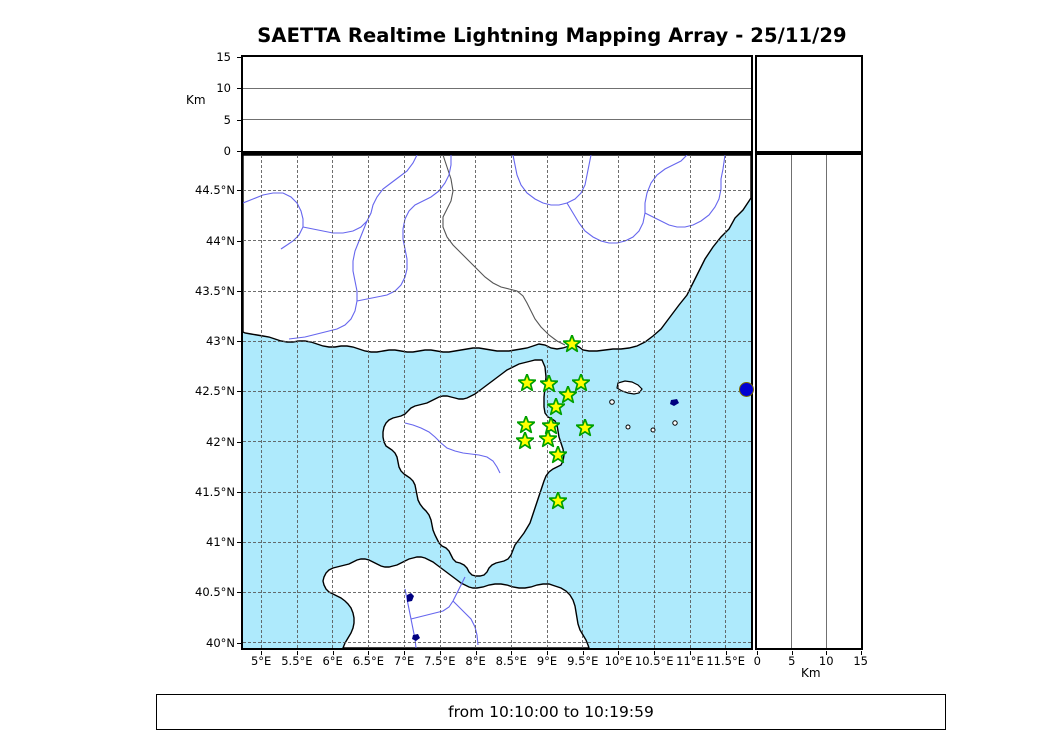 The width and height of the screenshot is (1050, 750). Describe the element at coordinates (547, 661) in the screenshot. I see `map-lon-tick-label: 9°E` at that location.